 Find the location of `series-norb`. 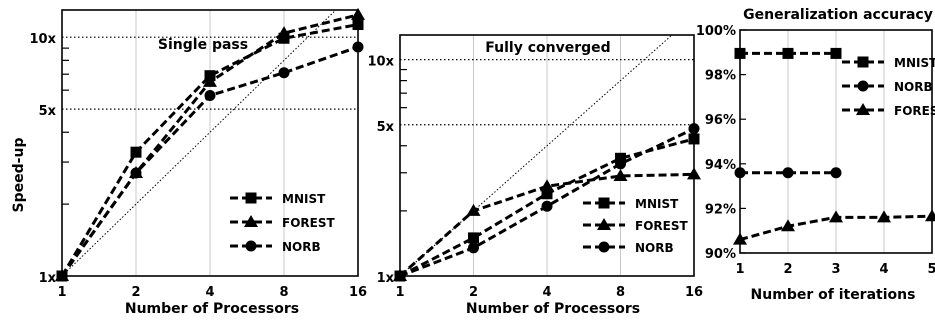

series-norb is located at coordinates (788, 173).